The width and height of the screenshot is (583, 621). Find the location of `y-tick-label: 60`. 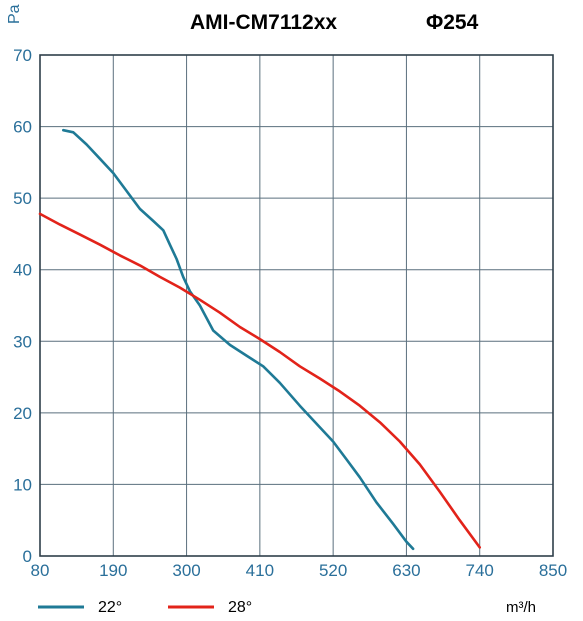

y-tick-label: 60 is located at coordinates (22, 127).